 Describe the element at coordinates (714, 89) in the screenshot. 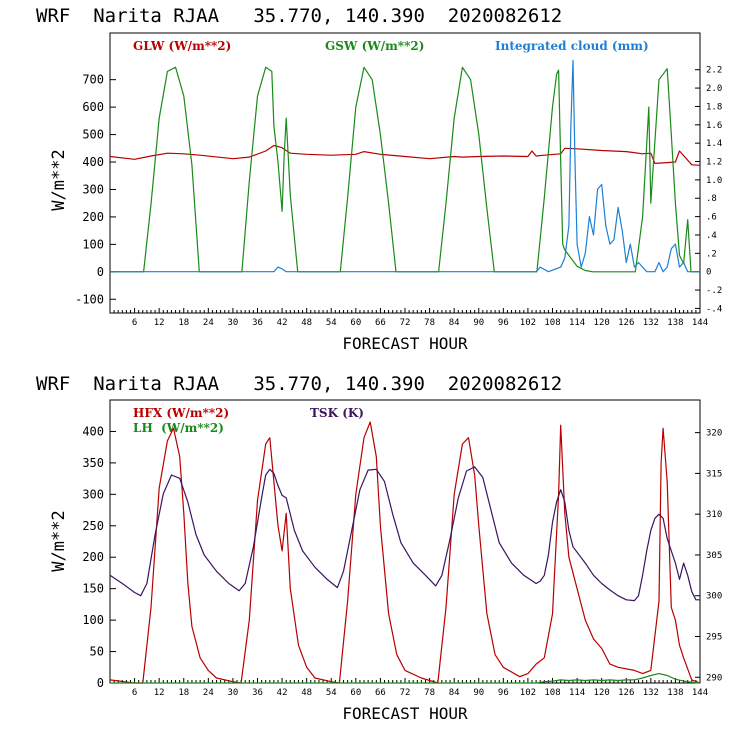

I see `y2-tick-label: 2.0` at that location.